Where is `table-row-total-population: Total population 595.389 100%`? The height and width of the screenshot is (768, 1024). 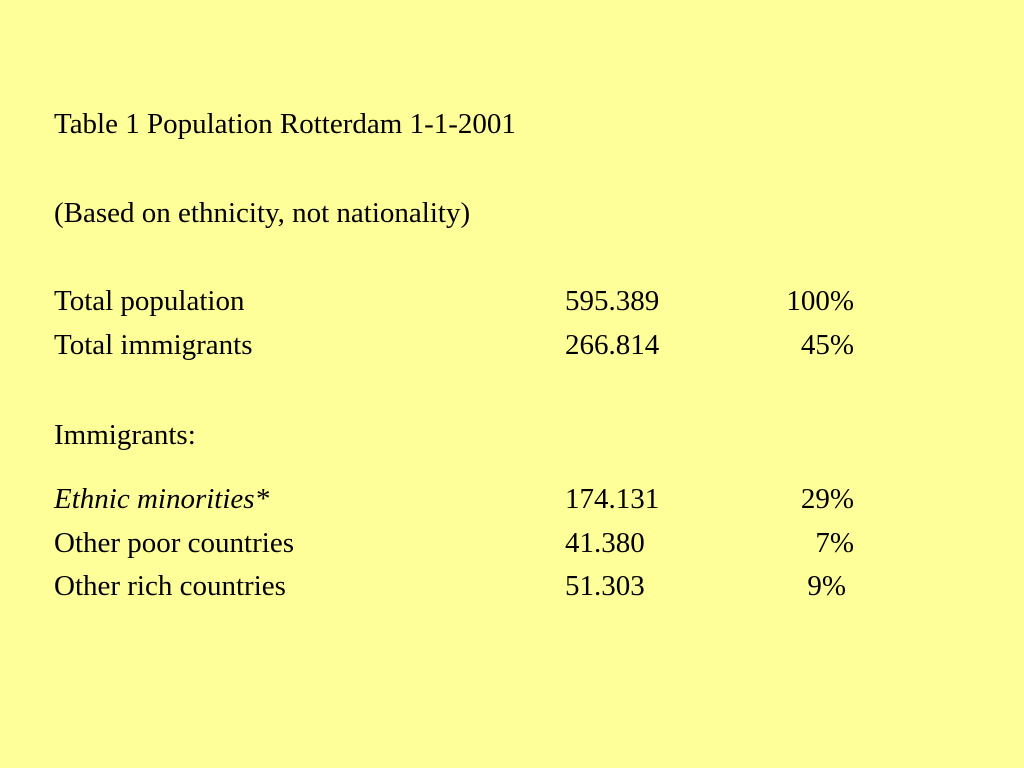 table-row-total-population: Total population 595.389 100% is located at coordinates (464, 301).